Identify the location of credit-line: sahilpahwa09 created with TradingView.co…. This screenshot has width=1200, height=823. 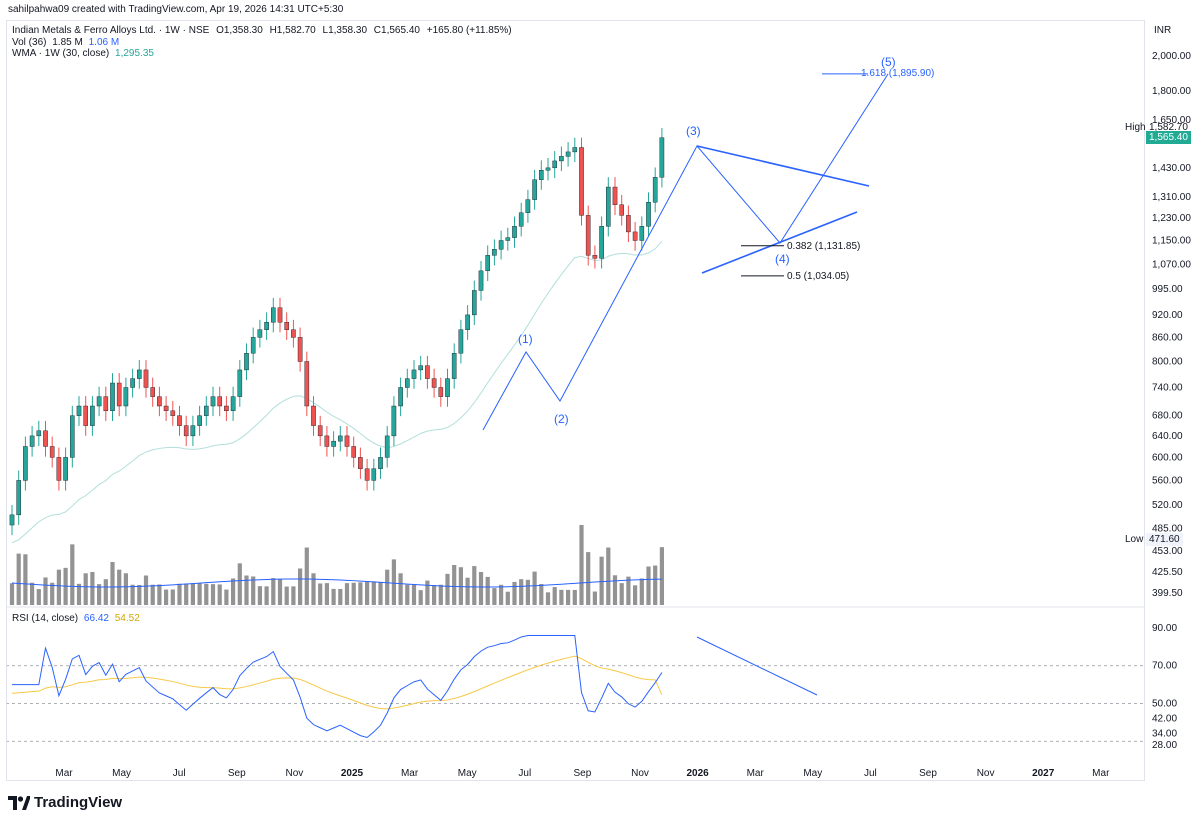
(176, 9).